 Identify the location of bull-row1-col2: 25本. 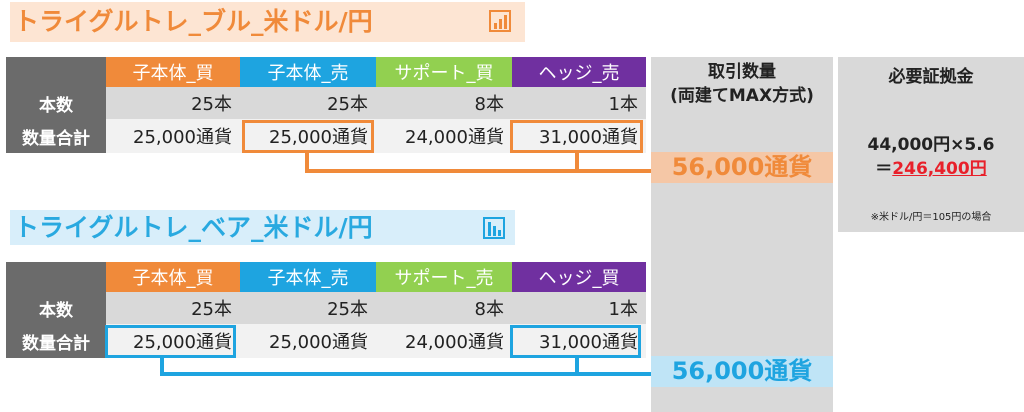
(308, 103).